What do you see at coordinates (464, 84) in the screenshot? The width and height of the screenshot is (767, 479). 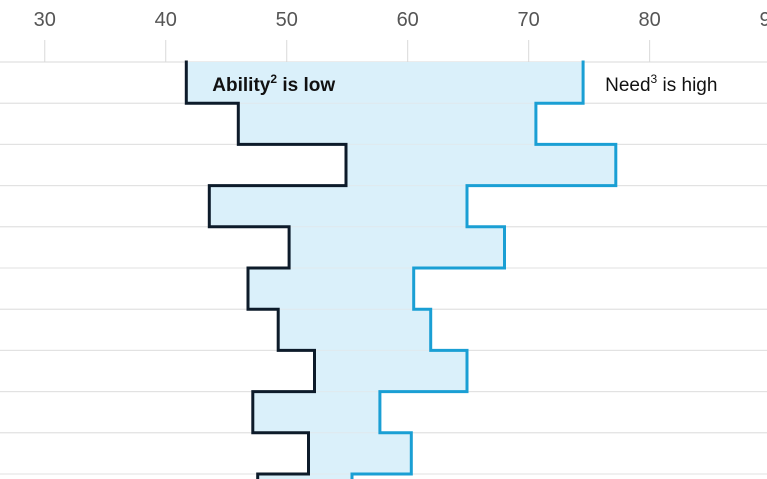 I see `annotations: Ability2 is low Need3 is high` at bounding box center [464, 84].